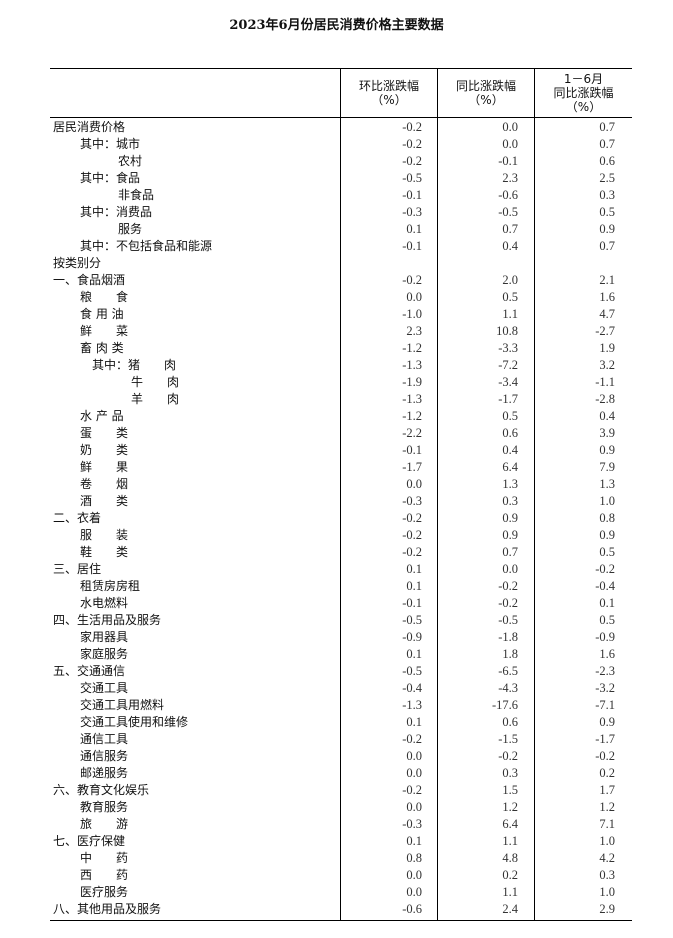  Describe the element at coordinates (510, 280) in the screenshot. I see `value-yoy: 2.0` at that location.